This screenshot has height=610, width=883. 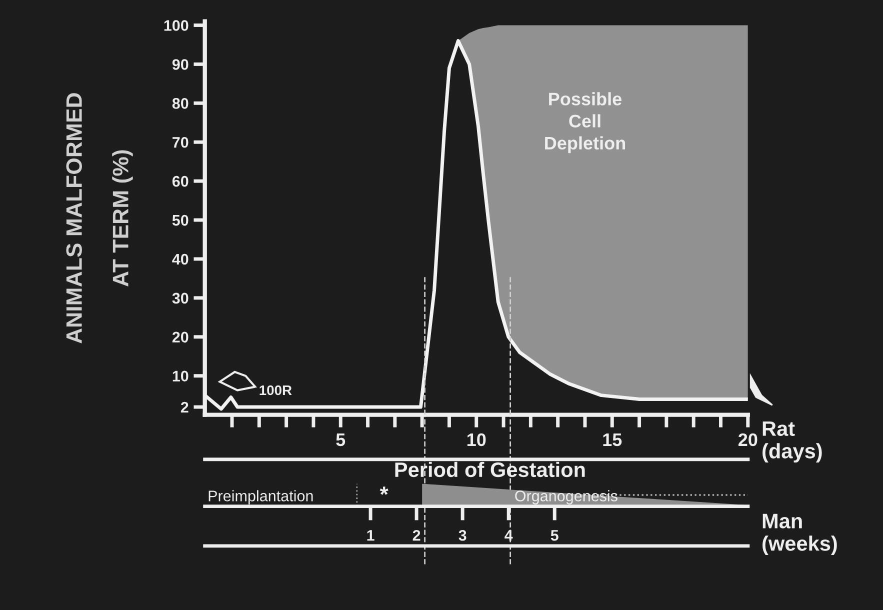 What do you see at coordinates (566, 497) in the screenshot?
I see `text: Organogenesis` at bounding box center [566, 497].